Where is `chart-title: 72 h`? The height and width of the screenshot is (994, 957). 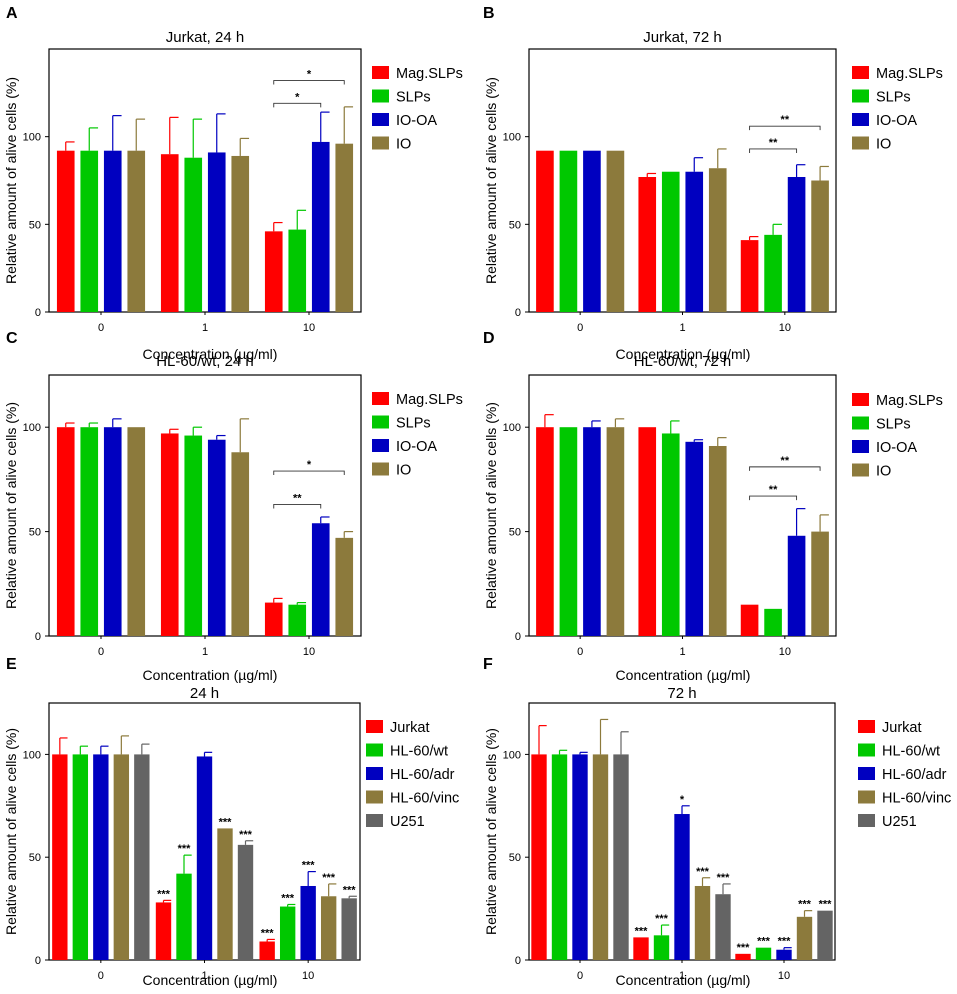
chart-title: 72 h is located at coordinates (681, 693).